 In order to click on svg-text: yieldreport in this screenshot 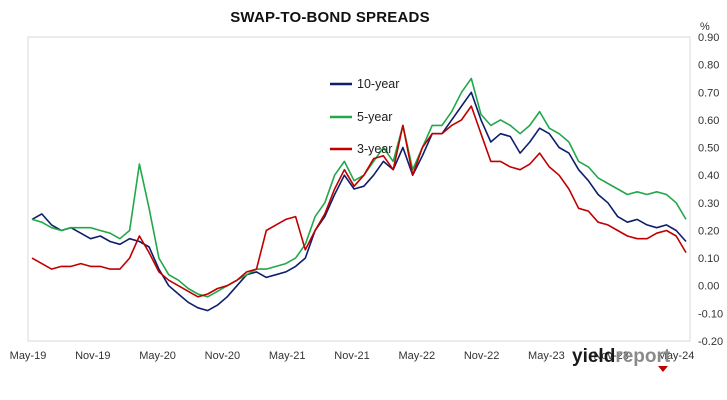, I will do `click(621, 356)`.